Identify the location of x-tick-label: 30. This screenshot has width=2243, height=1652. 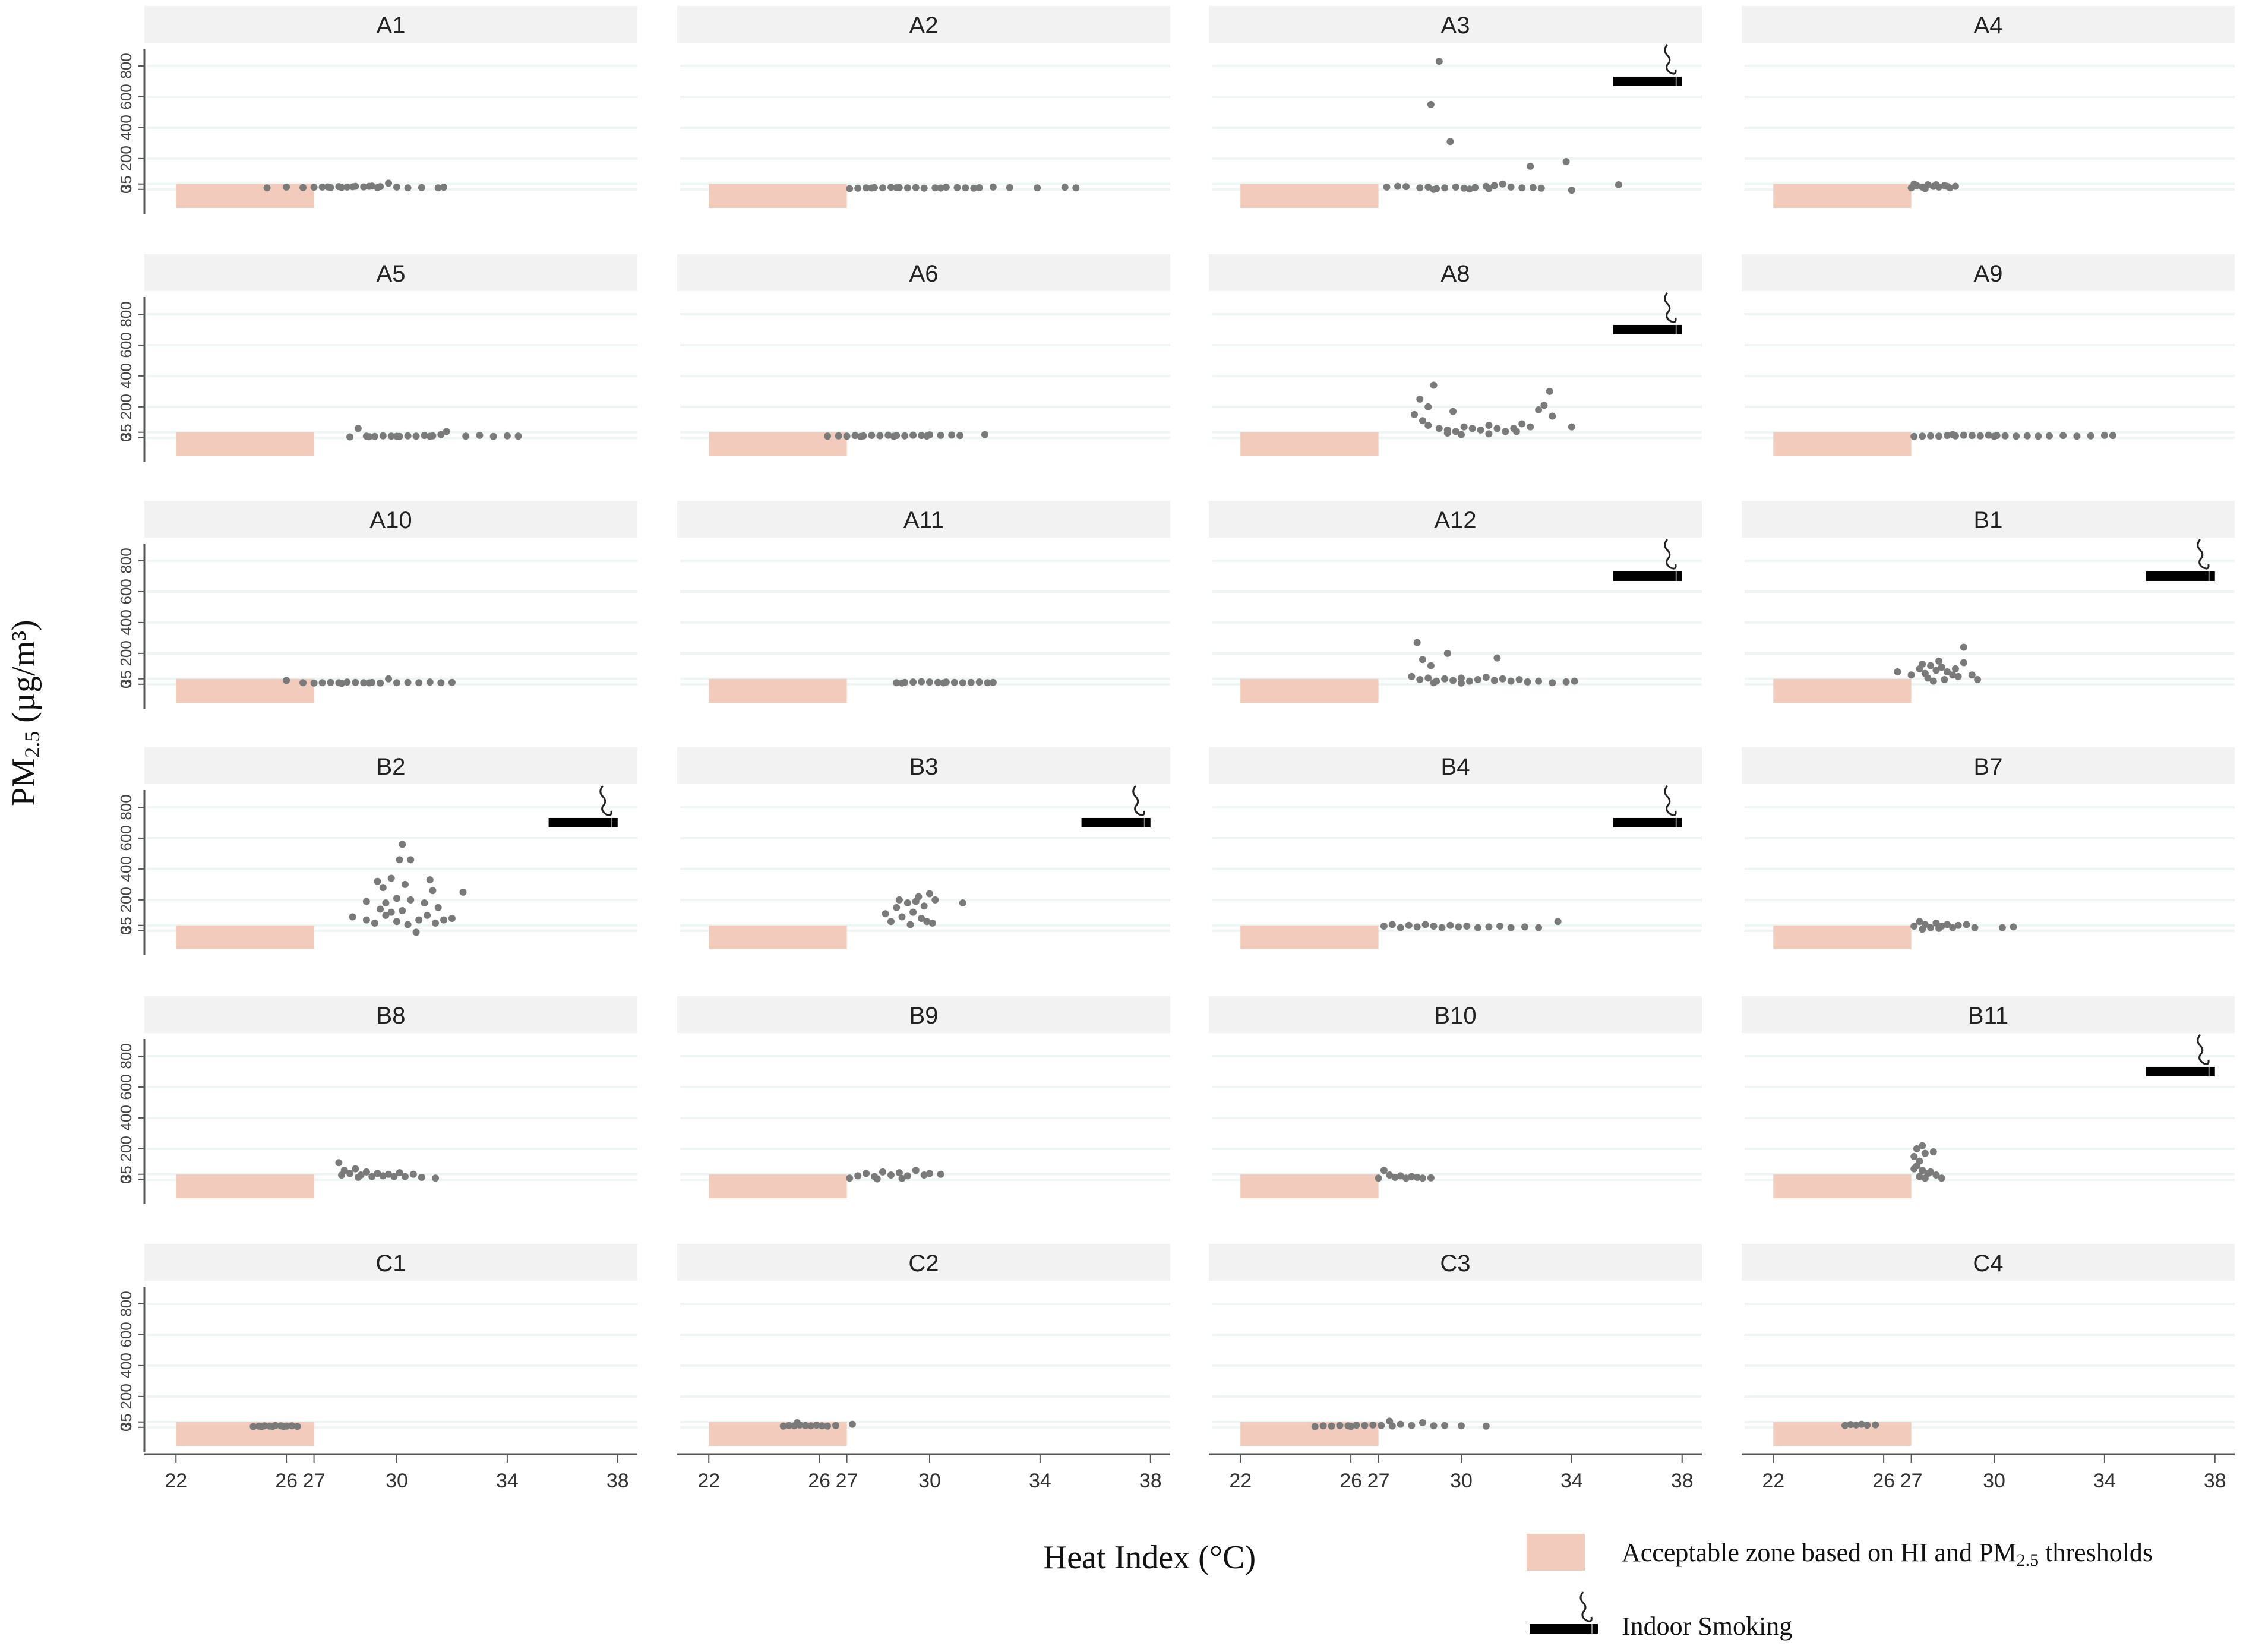
(929, 1481).